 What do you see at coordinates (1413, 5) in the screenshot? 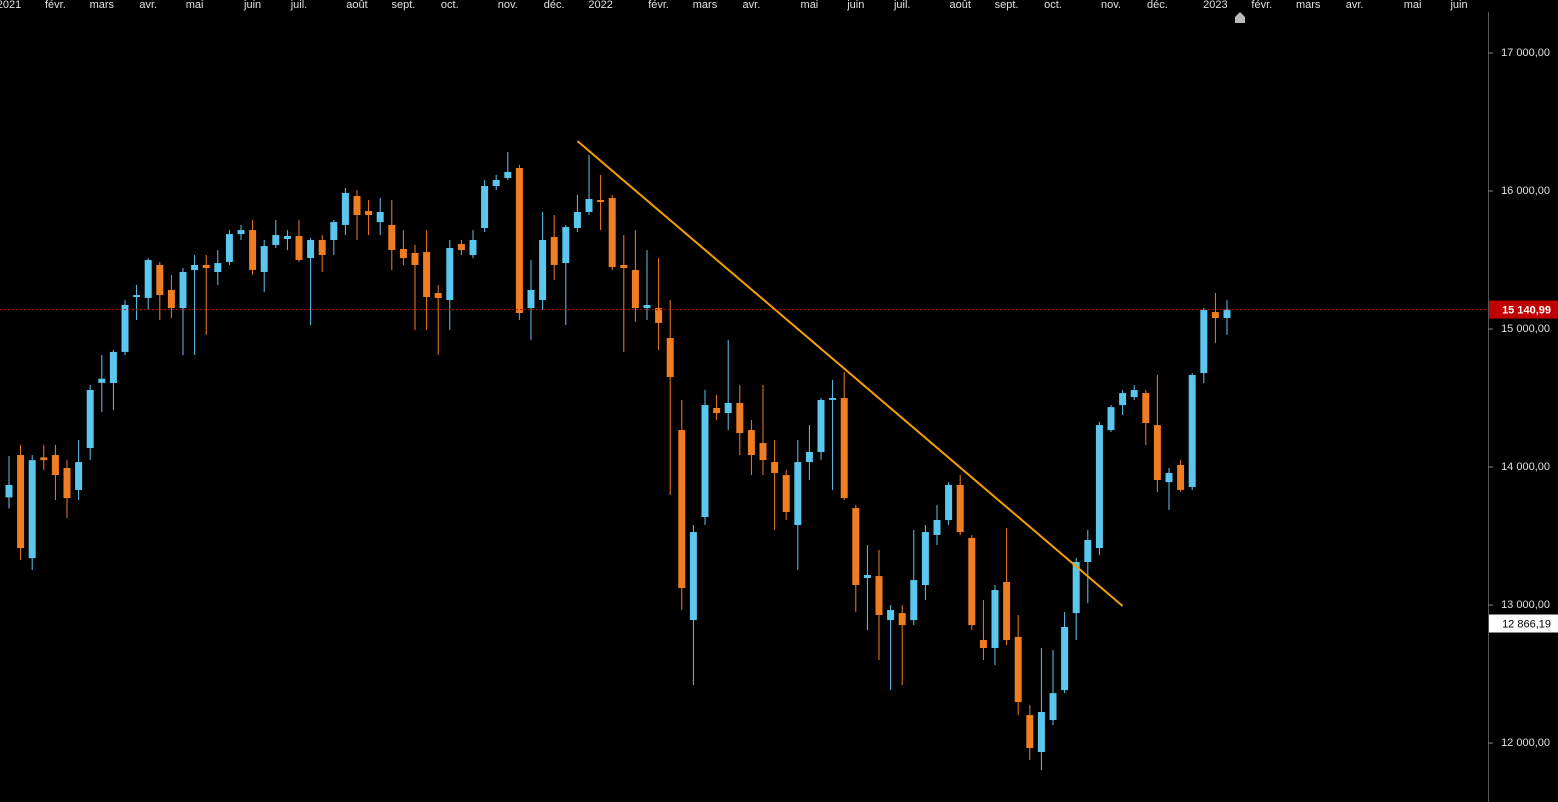
I see `x-tick-label: mai` at bounding box center [1413, 5].